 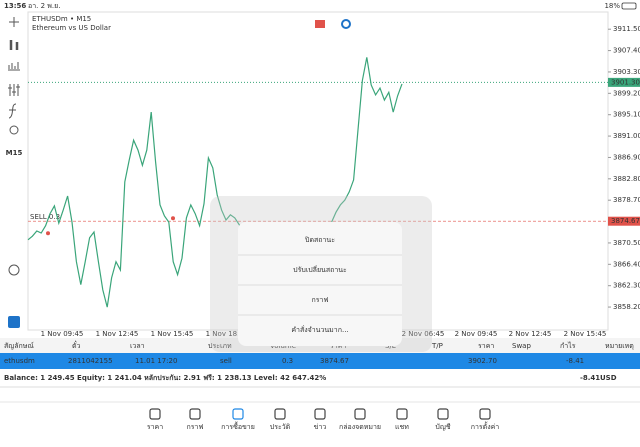 I want to click on column-header: สัญลักษณ์, so click(x=19, y=346).